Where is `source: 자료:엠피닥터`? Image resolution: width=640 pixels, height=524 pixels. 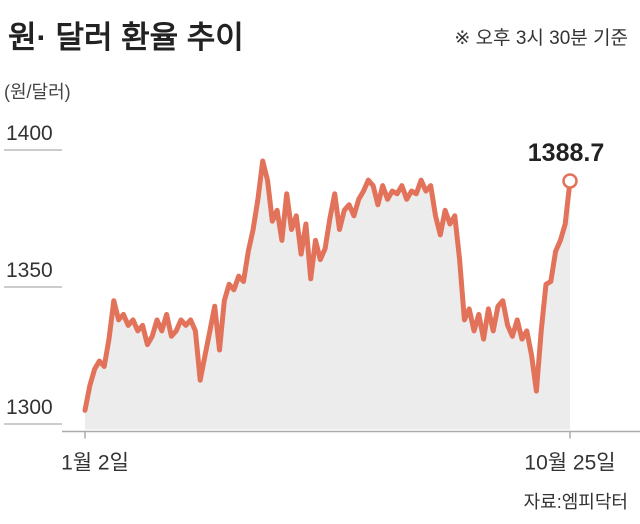 source: 자료:엠피닥터 is located at coordinates (576, 502).